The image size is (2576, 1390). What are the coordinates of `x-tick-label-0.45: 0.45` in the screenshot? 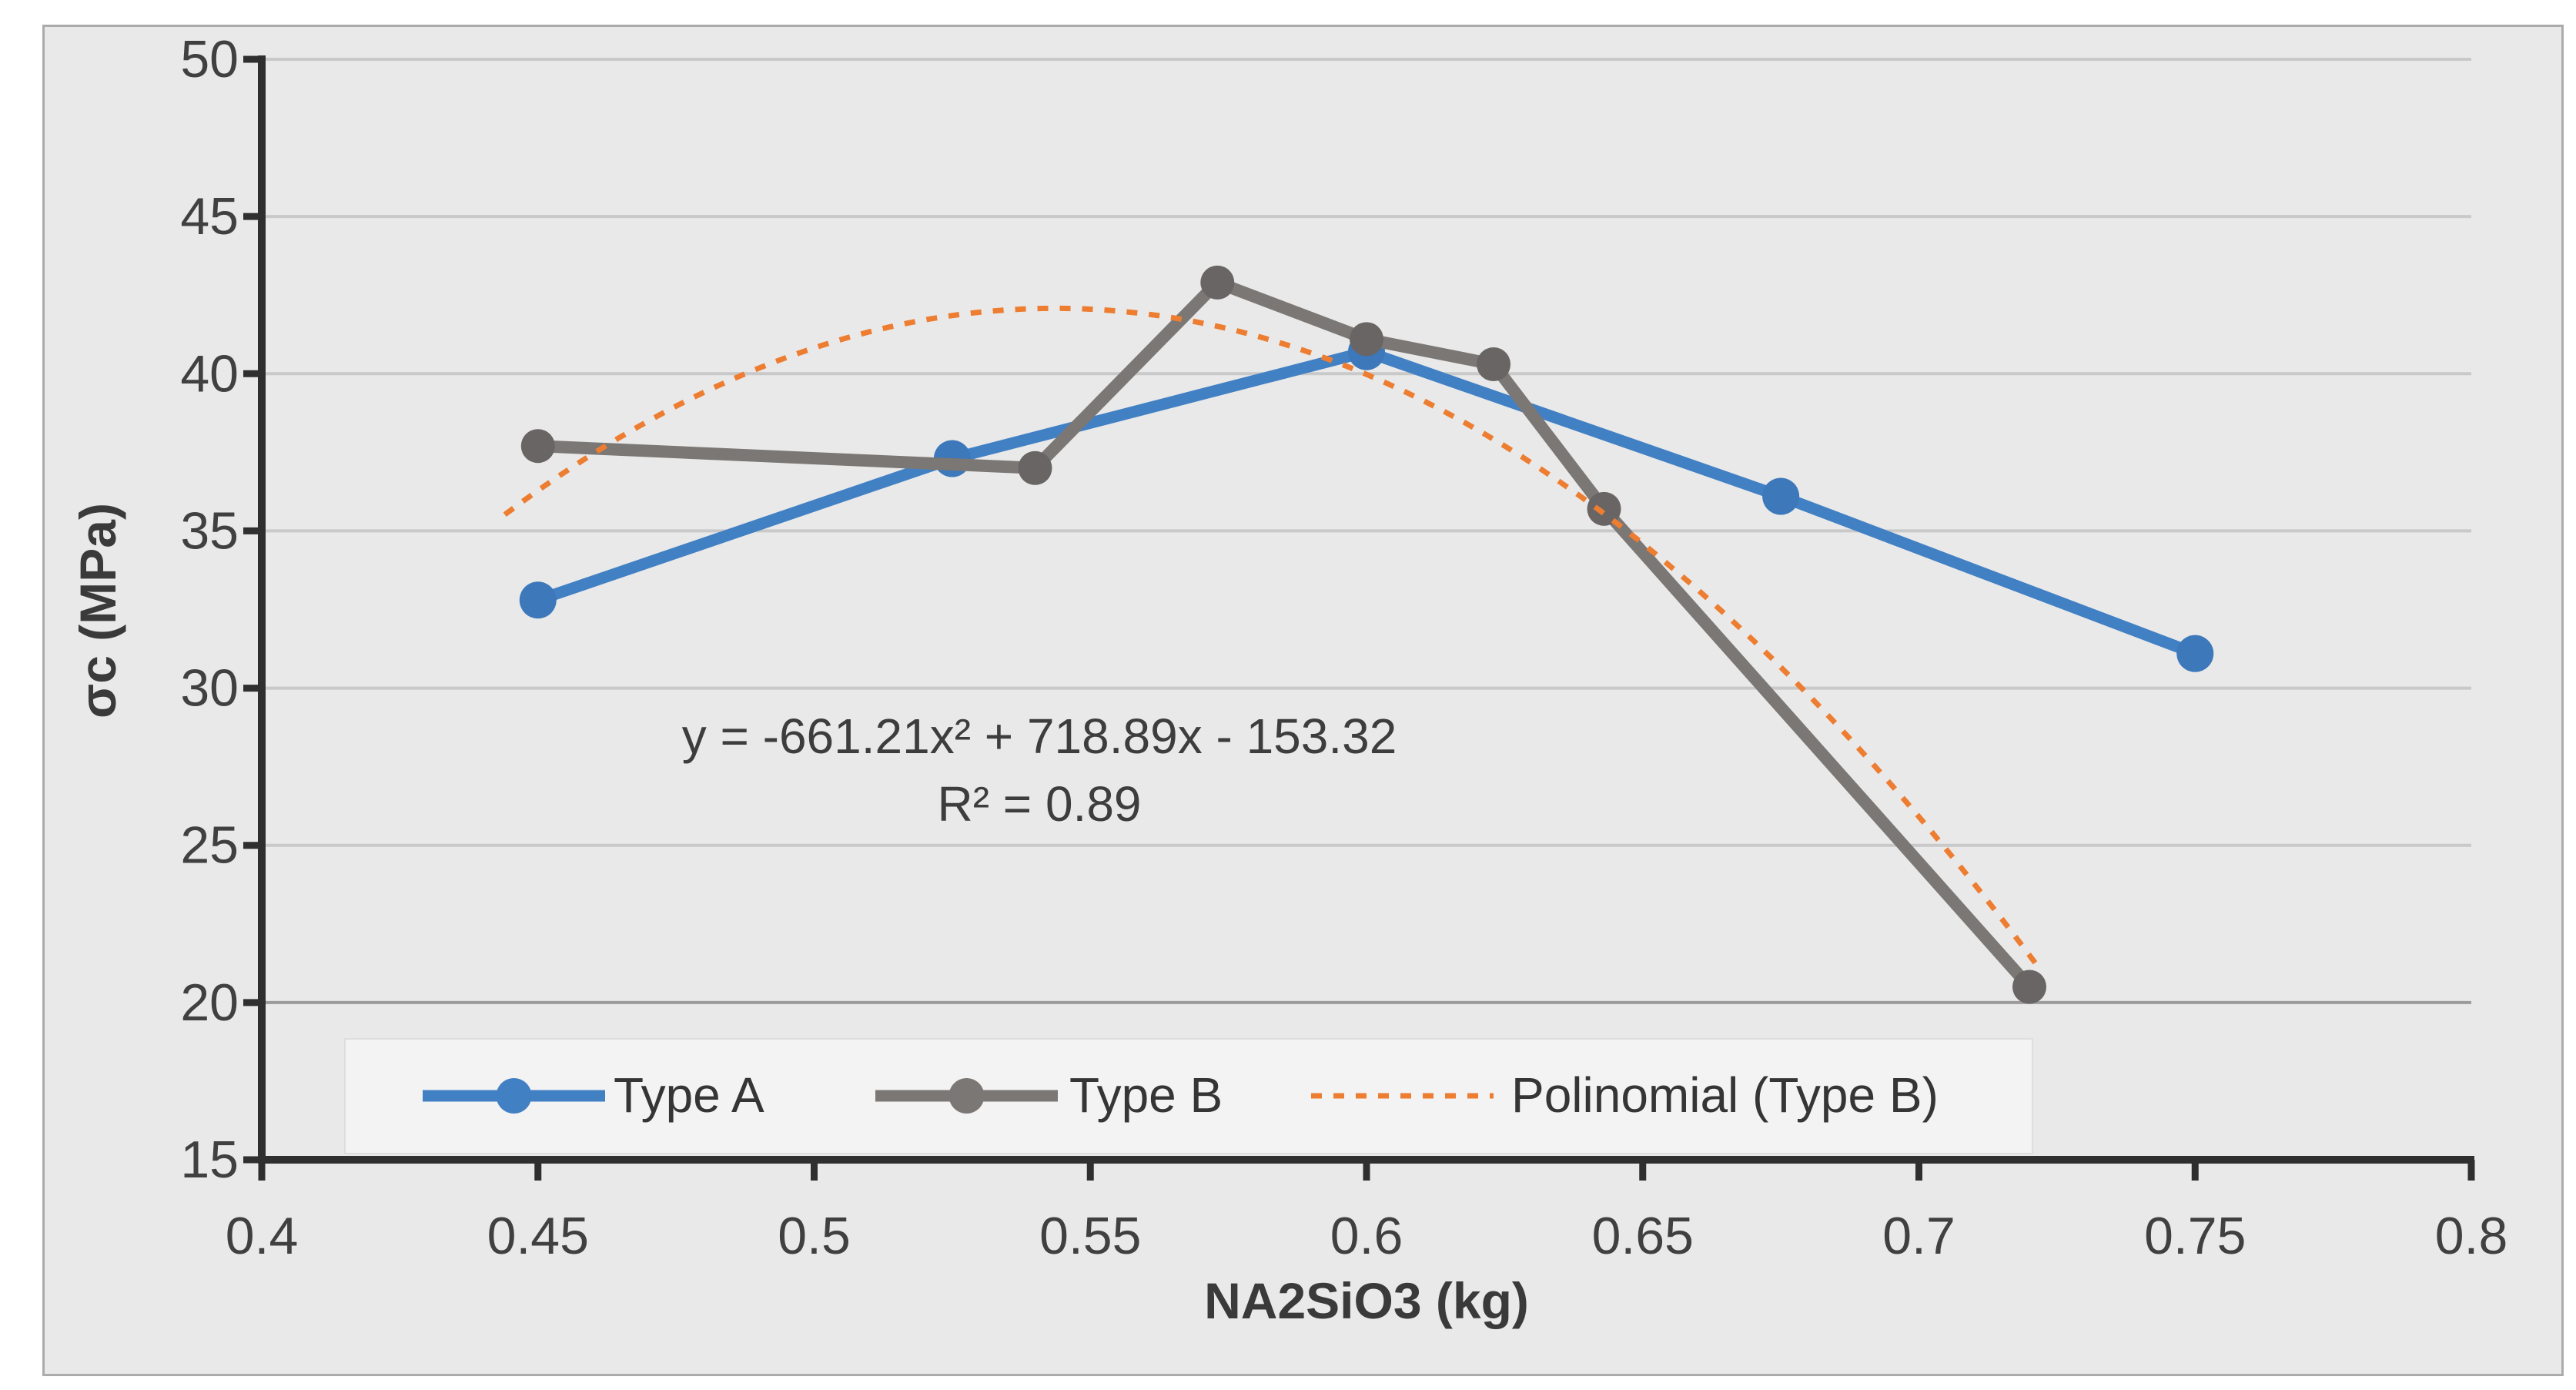 It's located at (538, 1236).